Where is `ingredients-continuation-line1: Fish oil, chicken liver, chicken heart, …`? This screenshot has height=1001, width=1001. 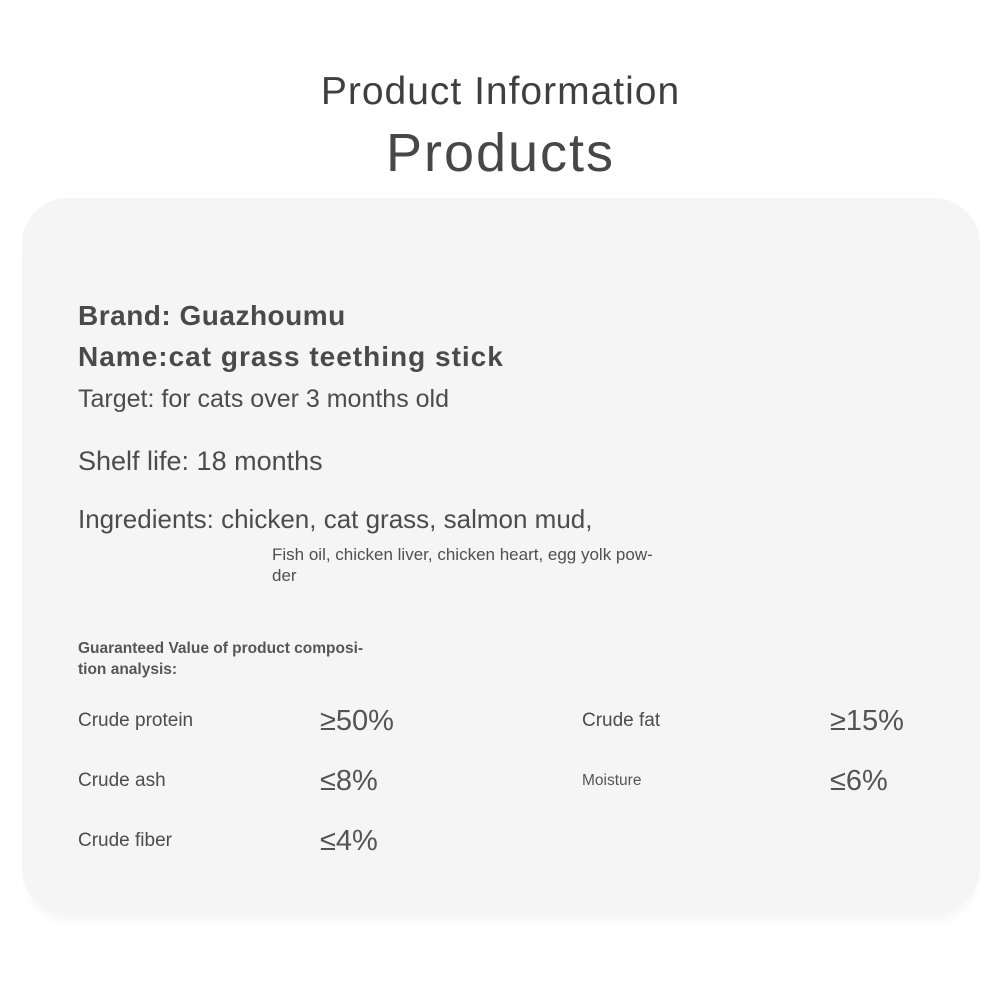
ingredients-continuation-line1: Fish oil, chicken liver, chicken heart, … is located at coordinates (462, 554).